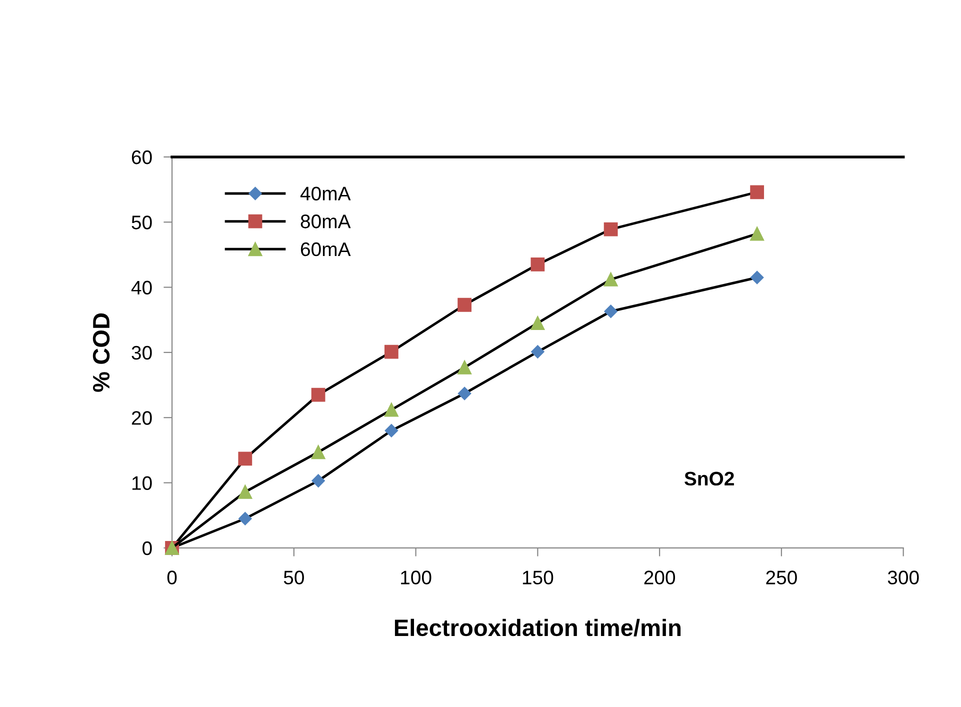 The width and height of the screenshot is (961, 707). Describe the element at coordinates (538, 577) in the screenshot. I see `x-tick-label: 150` at that location.